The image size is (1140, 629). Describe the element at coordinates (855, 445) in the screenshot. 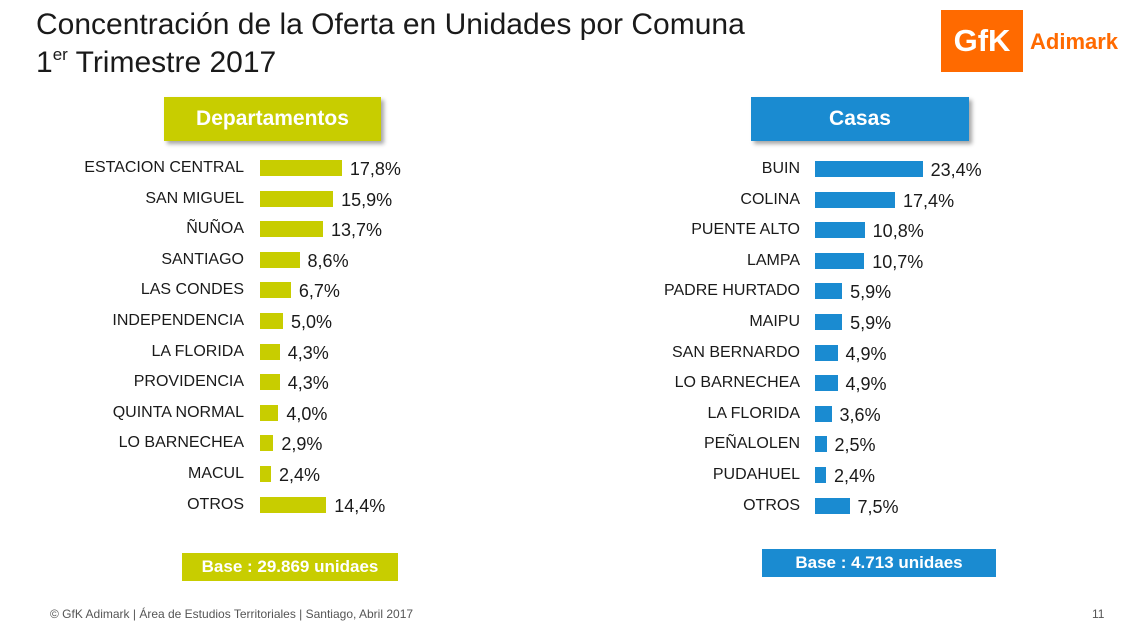

I see `value-label: 2,5%` at that location.